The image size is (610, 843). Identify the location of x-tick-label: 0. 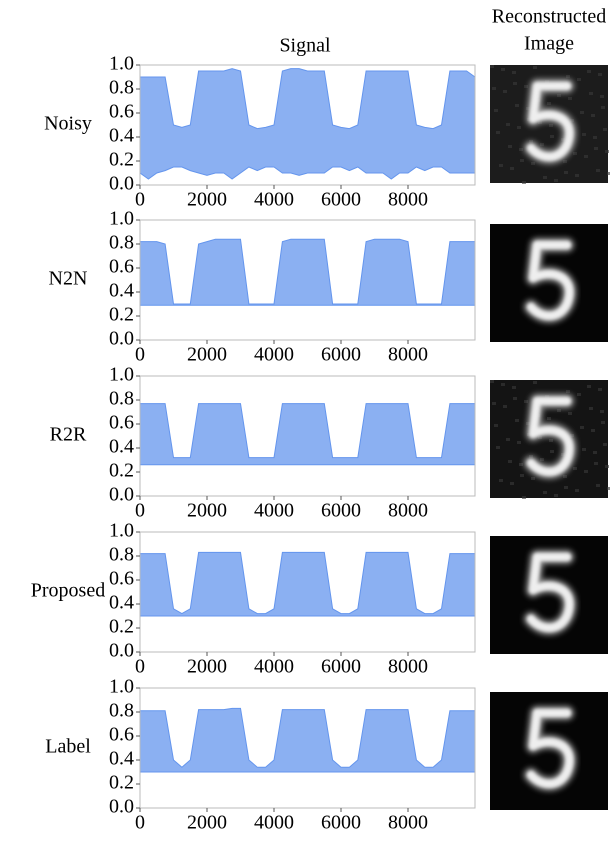
(140, 355).